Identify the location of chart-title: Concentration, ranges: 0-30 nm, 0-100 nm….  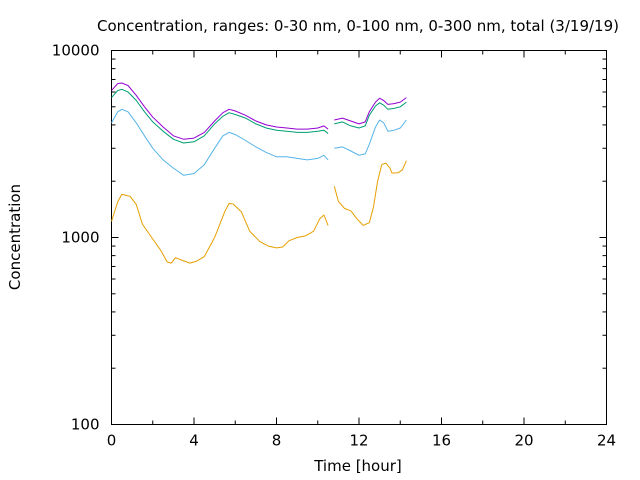
(358, 26).